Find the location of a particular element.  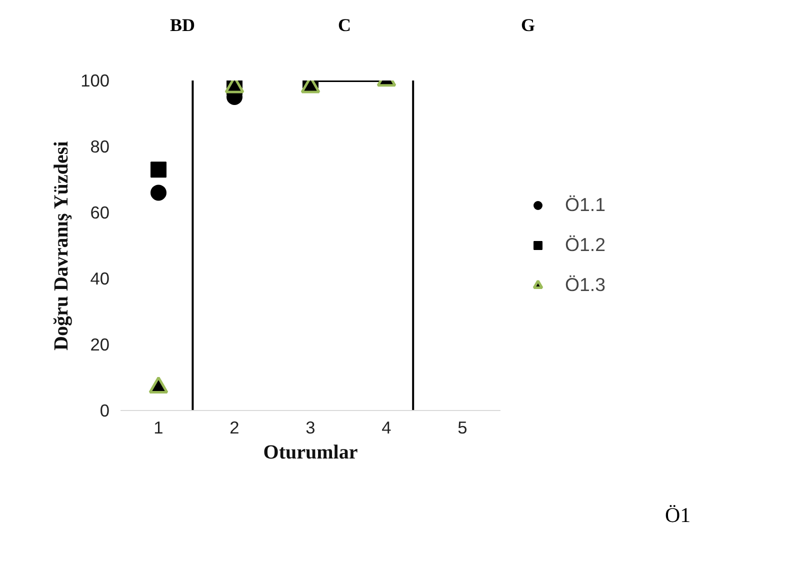

x-tick-label: 3 is located at coordinates (311, 428).